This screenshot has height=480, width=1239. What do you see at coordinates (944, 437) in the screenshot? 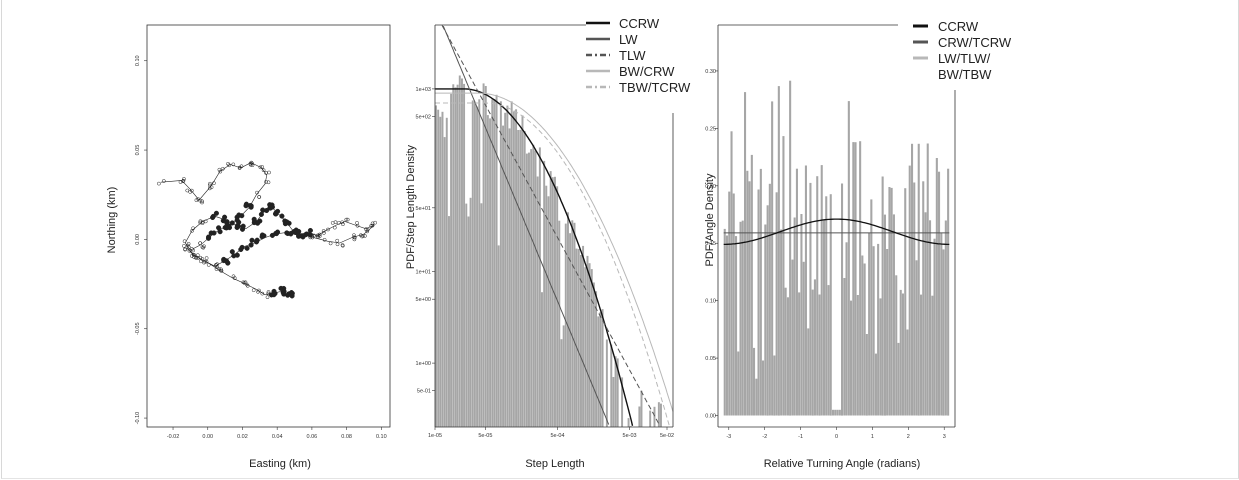
I see `turning-angle-x-tick-label: 3` at bounding box center [944, 437].